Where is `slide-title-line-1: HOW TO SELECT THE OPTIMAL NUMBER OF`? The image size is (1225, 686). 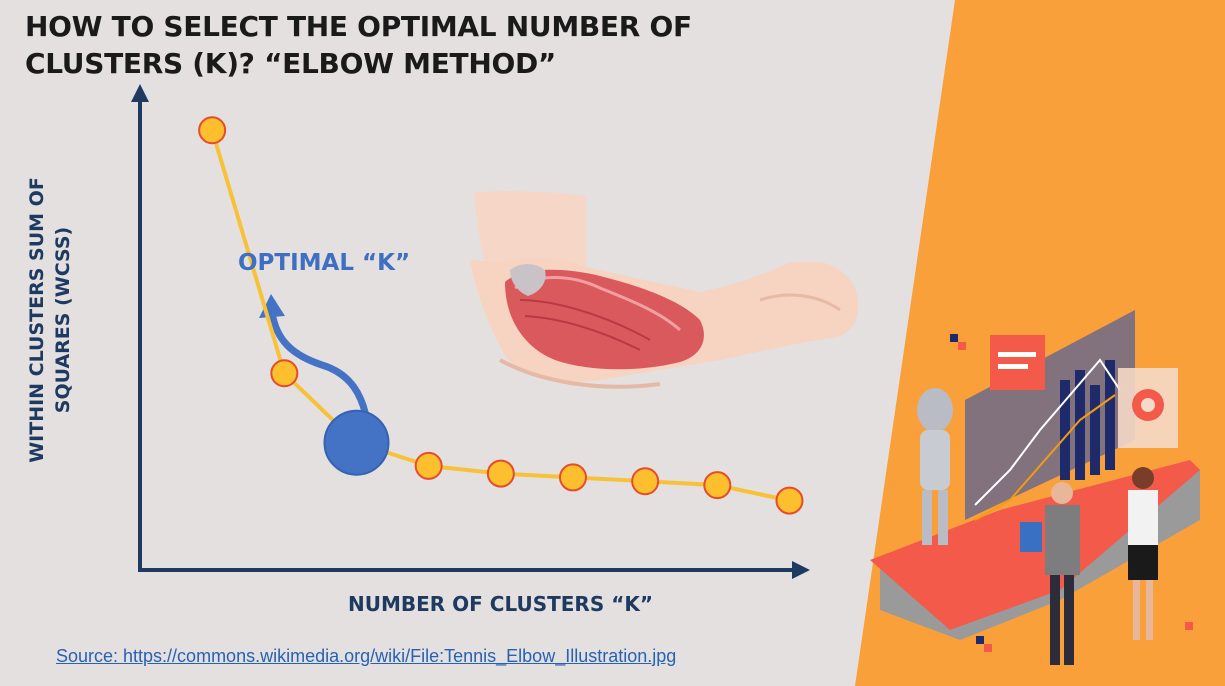 slide-title-line-1: HOW TO SELECT THE OPTIMAL NUMBER OF is located at coordinates (358, 26).